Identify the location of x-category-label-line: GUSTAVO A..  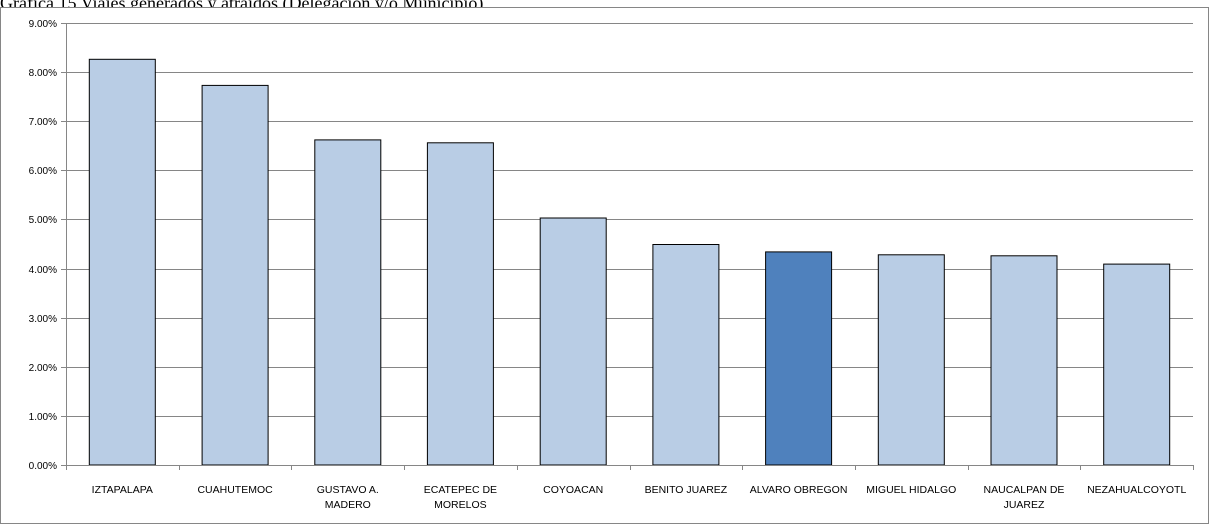
(348, 490).